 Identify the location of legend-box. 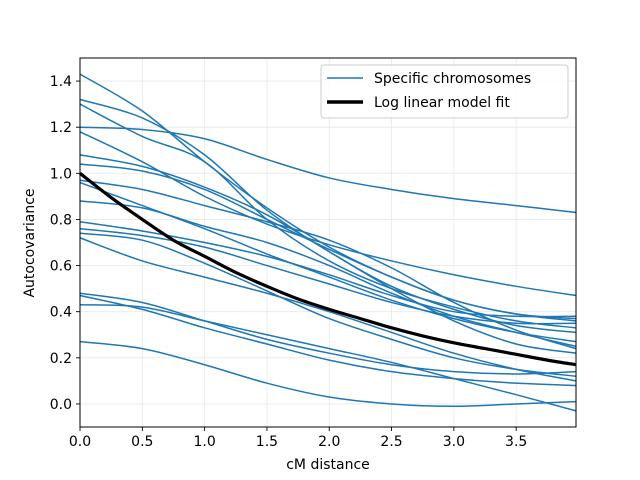
(444, 91).